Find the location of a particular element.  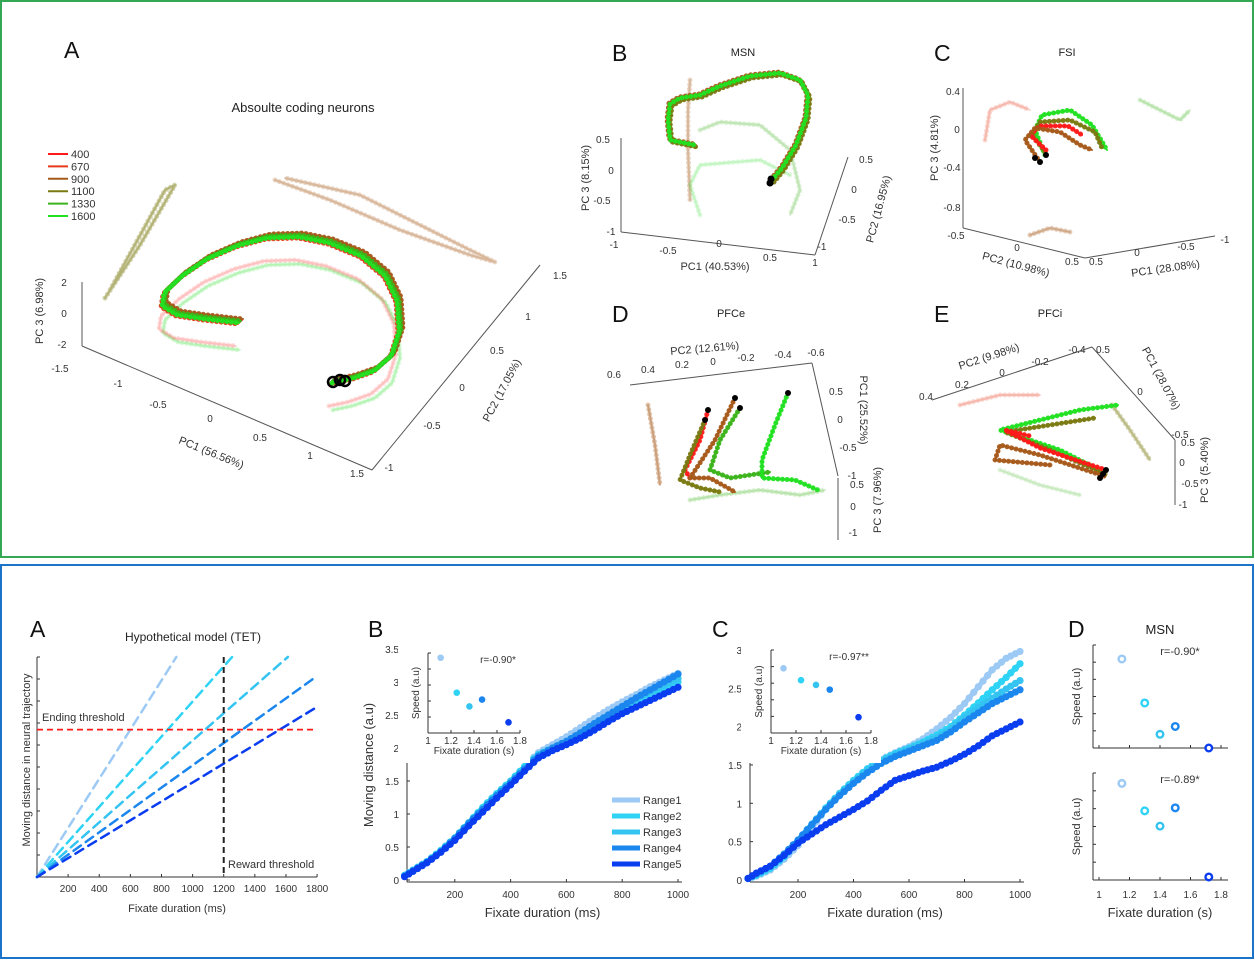

y-ticks-label: -1 is located at coordinates (822, 247).